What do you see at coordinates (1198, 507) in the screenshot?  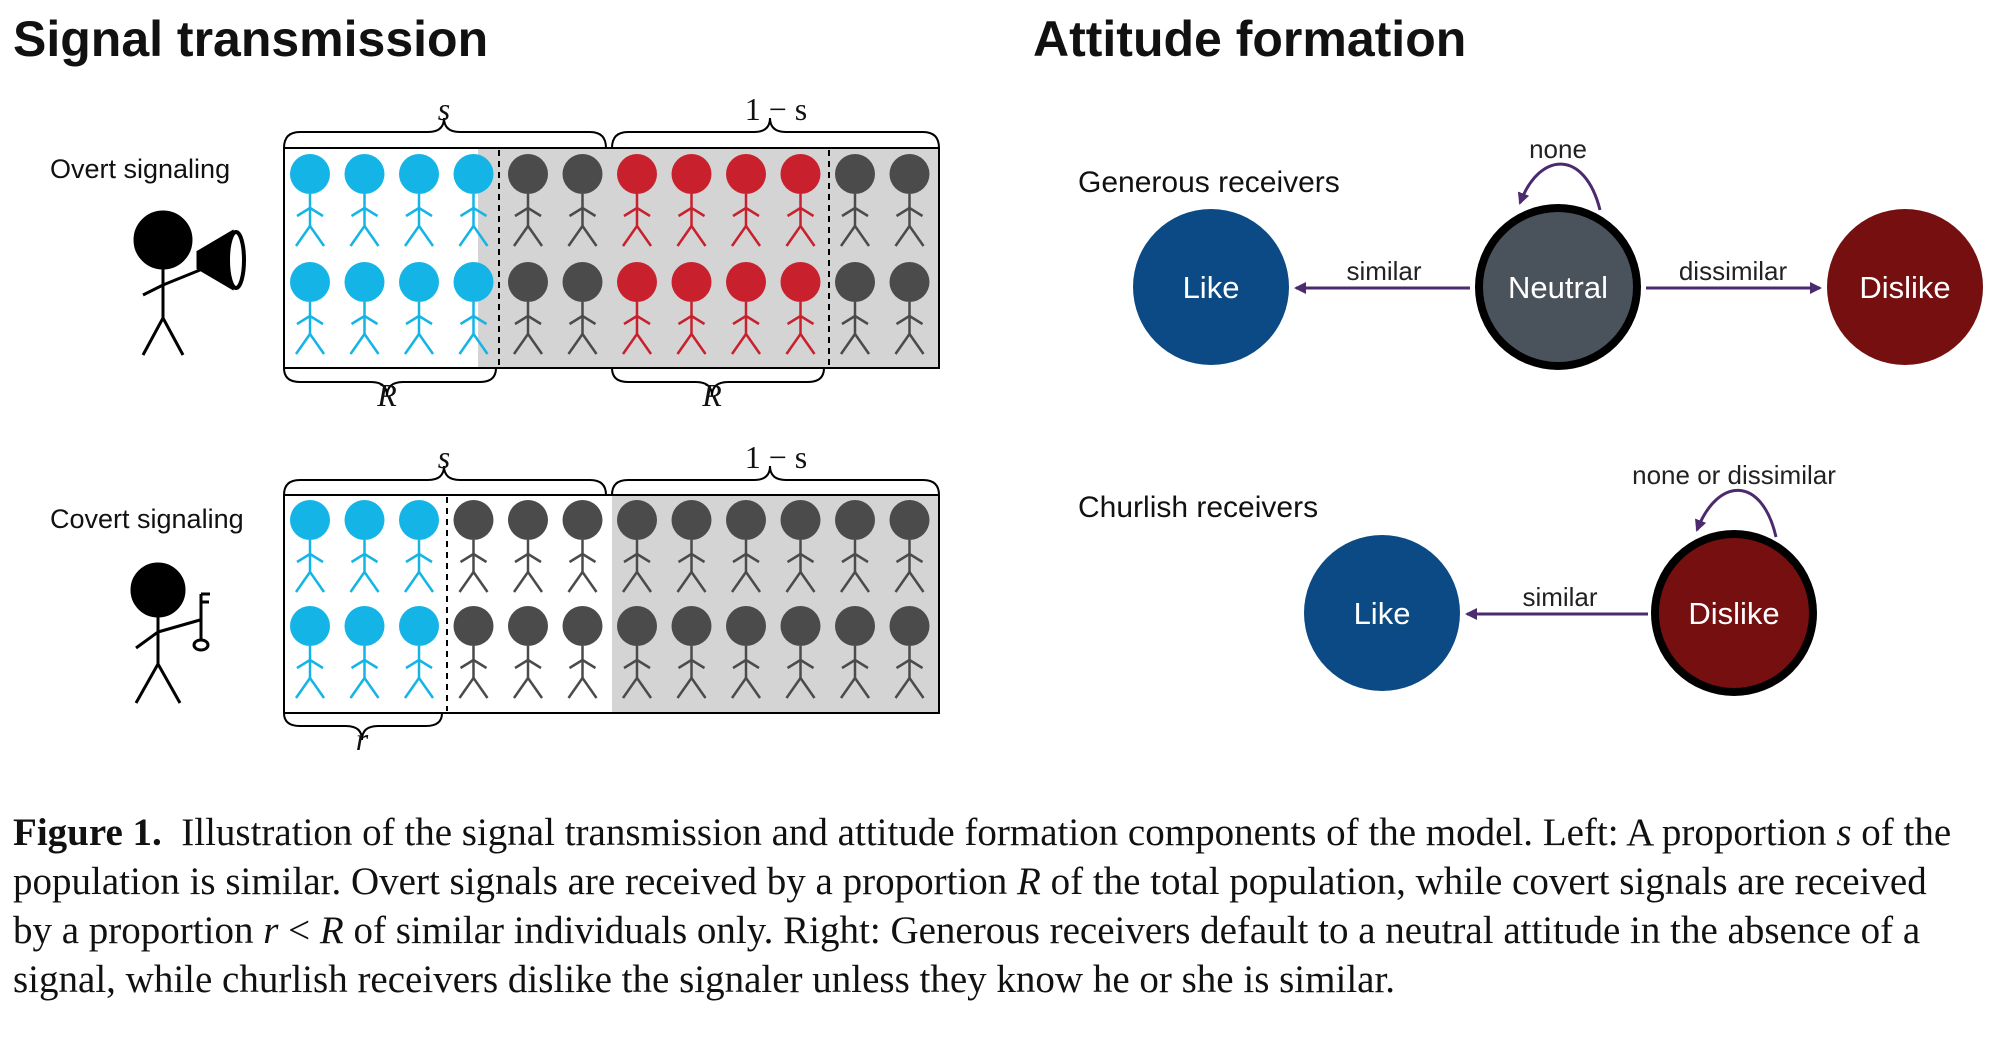 I see `churlish-receivers-label: Churlish receivers` at bounding box center [1198, 507].